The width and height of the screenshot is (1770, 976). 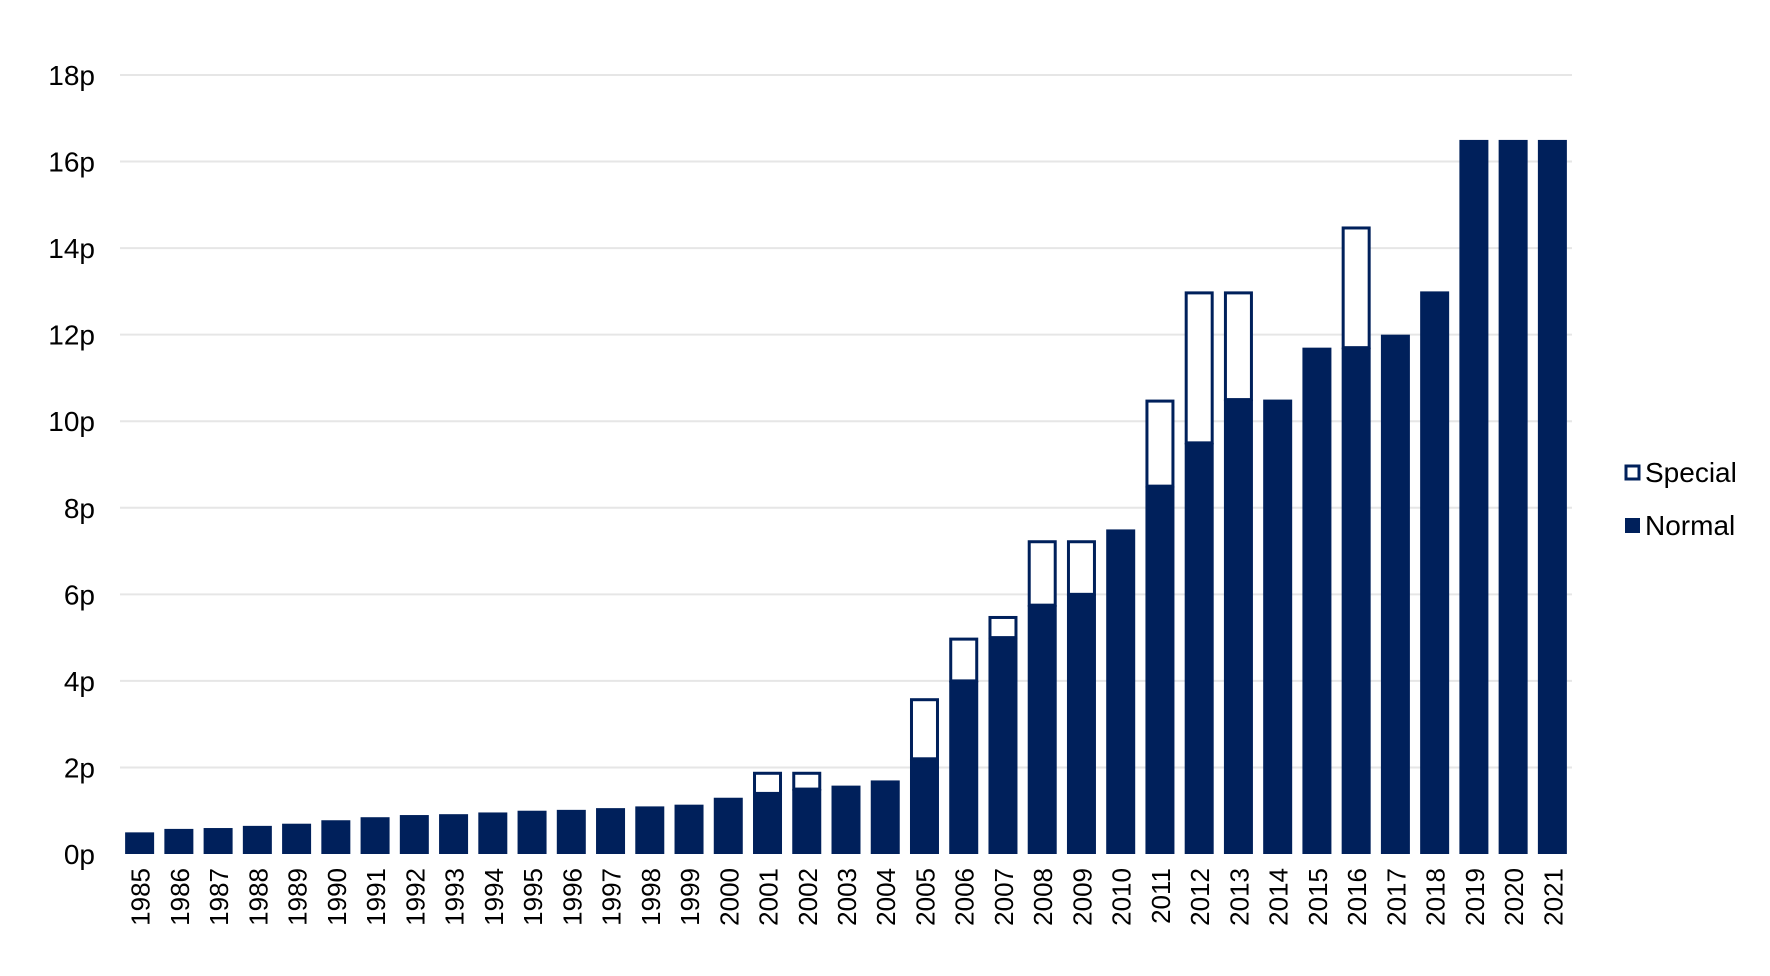 I want to click on x-tick-label: 2002, so click(x=808, y=897).